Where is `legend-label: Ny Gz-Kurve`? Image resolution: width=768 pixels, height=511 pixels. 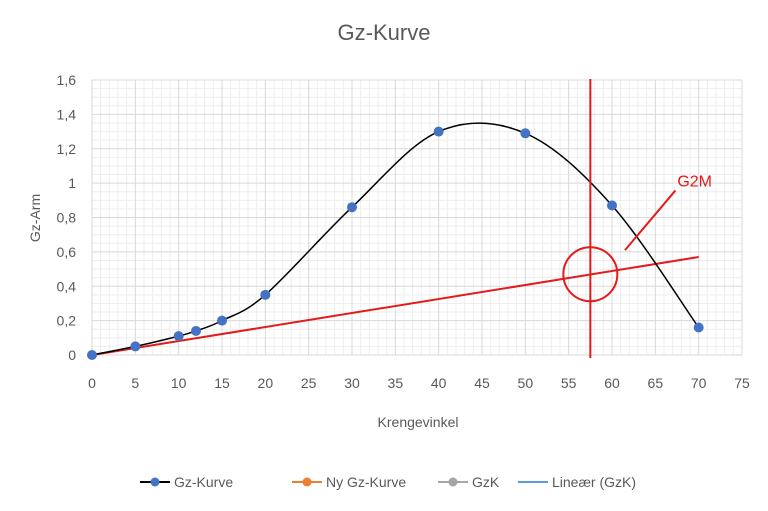 legend-label: Ny Gz-Kurve is located at coordinates (366, 482).